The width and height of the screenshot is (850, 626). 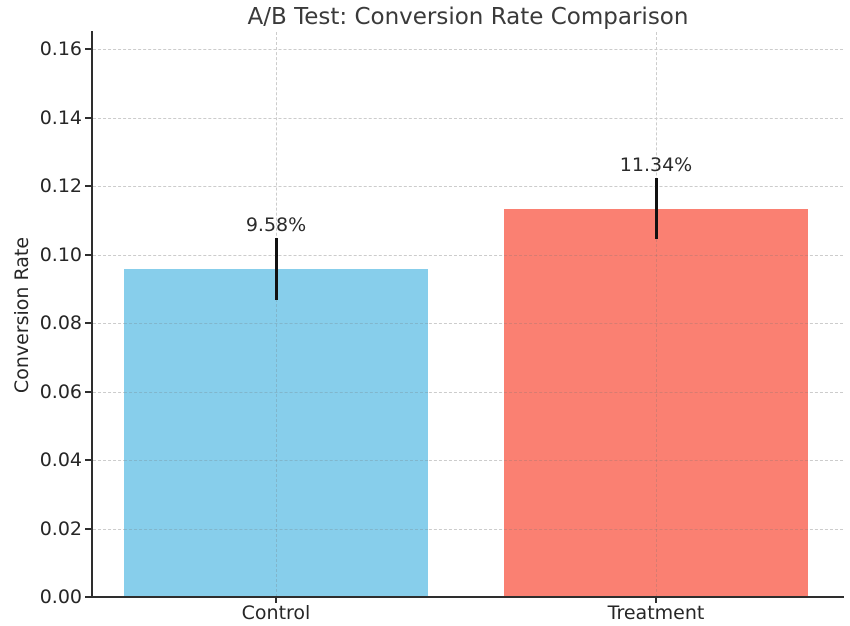 I want to click on bar-value-label: 11.34%, so click(x=656, y=164).